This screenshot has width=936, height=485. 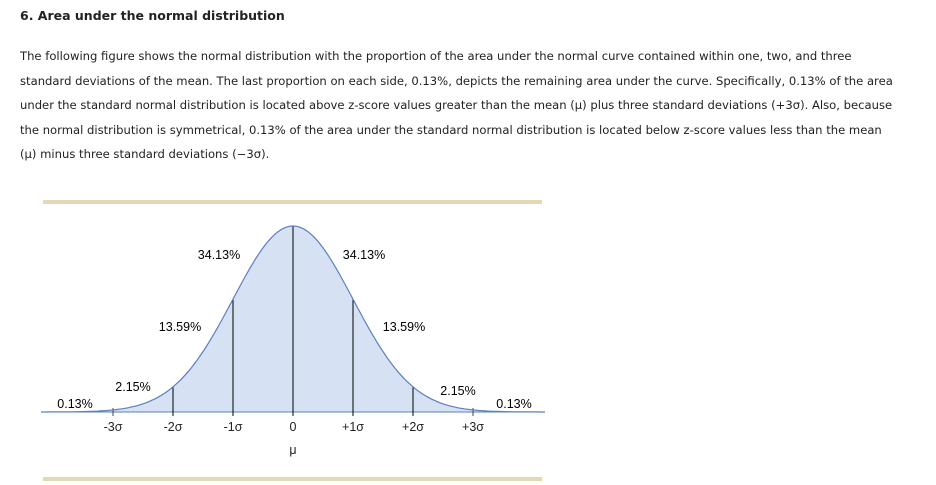 I want to click on bottom-divider-band, so click(x=292, y=479).